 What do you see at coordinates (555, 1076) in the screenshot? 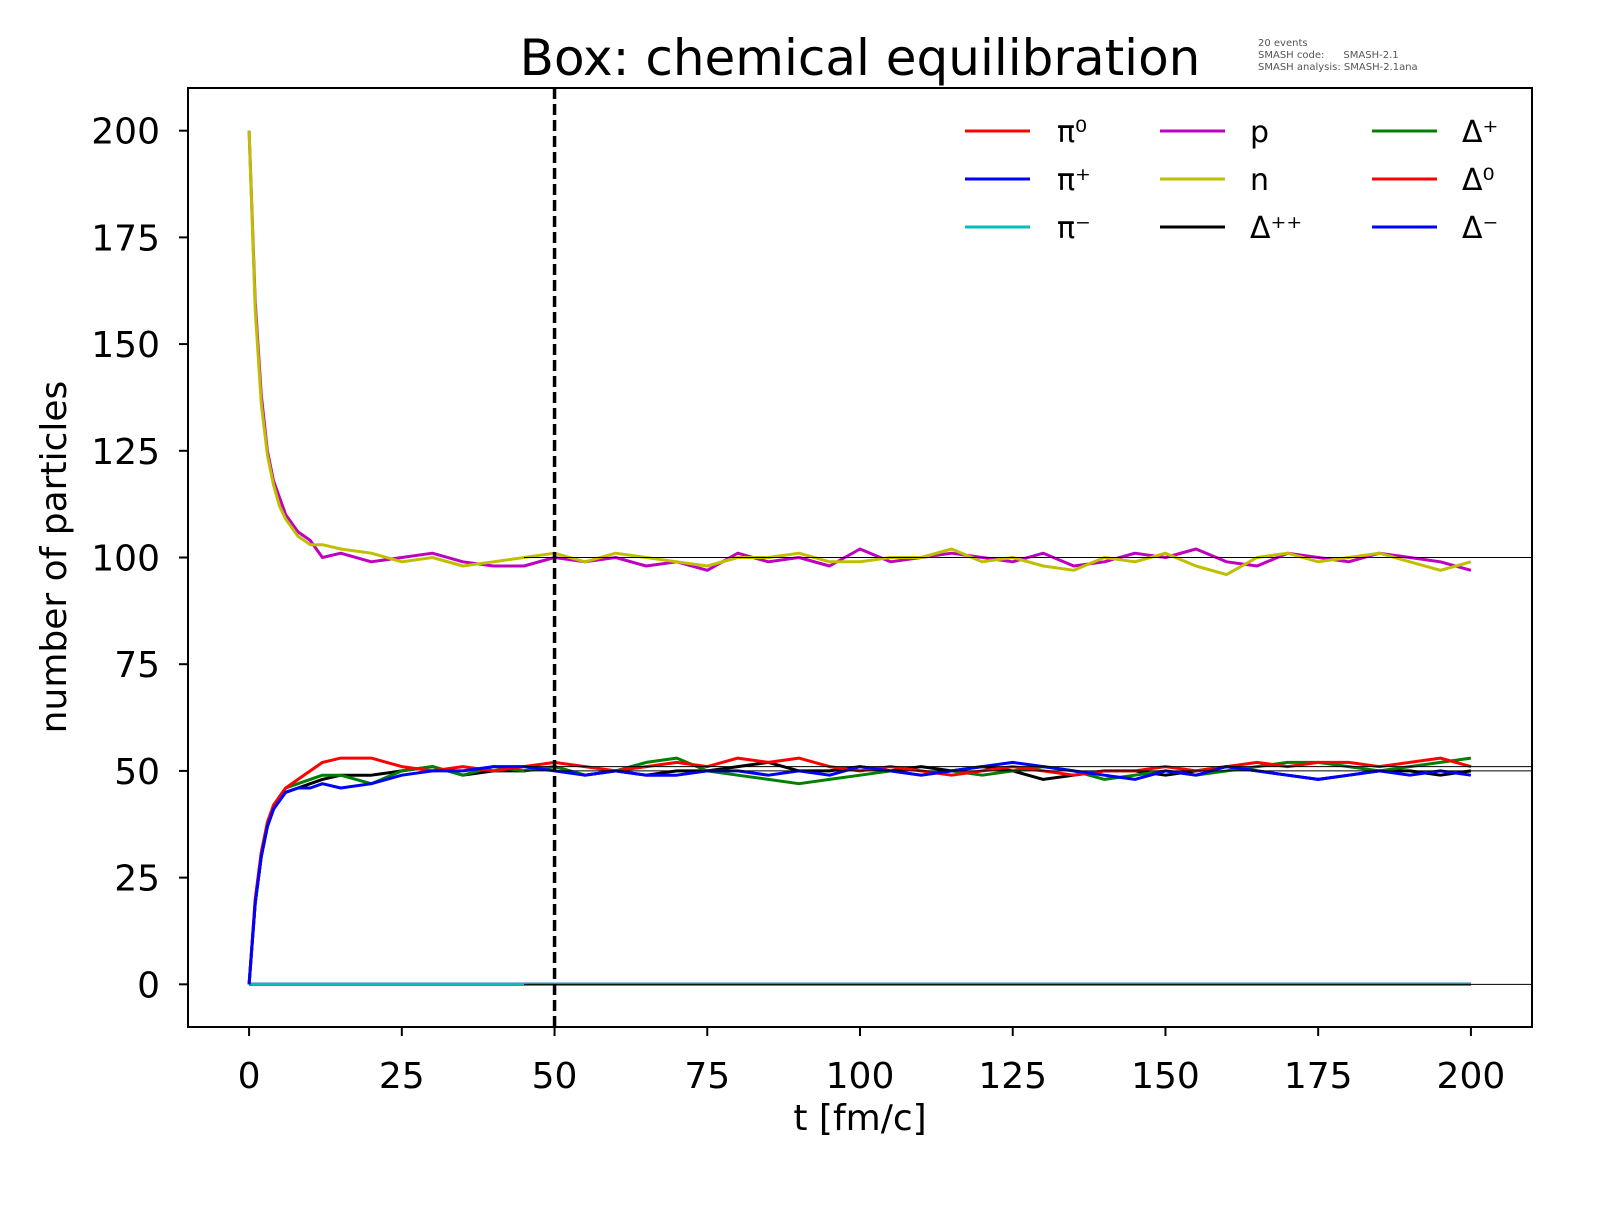
I see `x-tick-label: 50` at bounding box center [555, 1076].